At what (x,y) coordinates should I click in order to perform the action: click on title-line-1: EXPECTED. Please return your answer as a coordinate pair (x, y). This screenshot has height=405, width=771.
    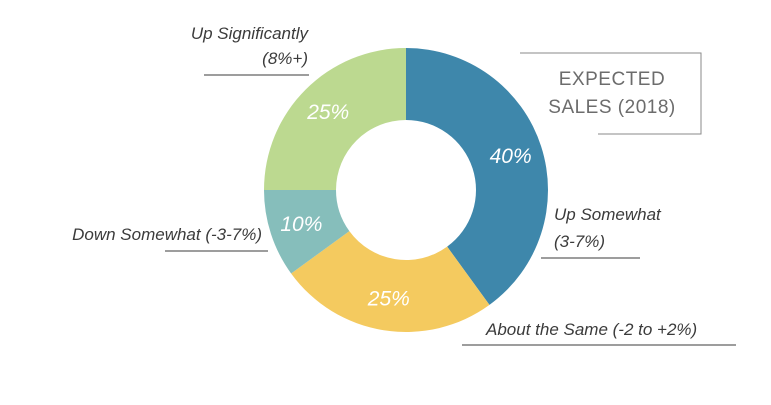
    Looking at the image, I should click on (612, 79).